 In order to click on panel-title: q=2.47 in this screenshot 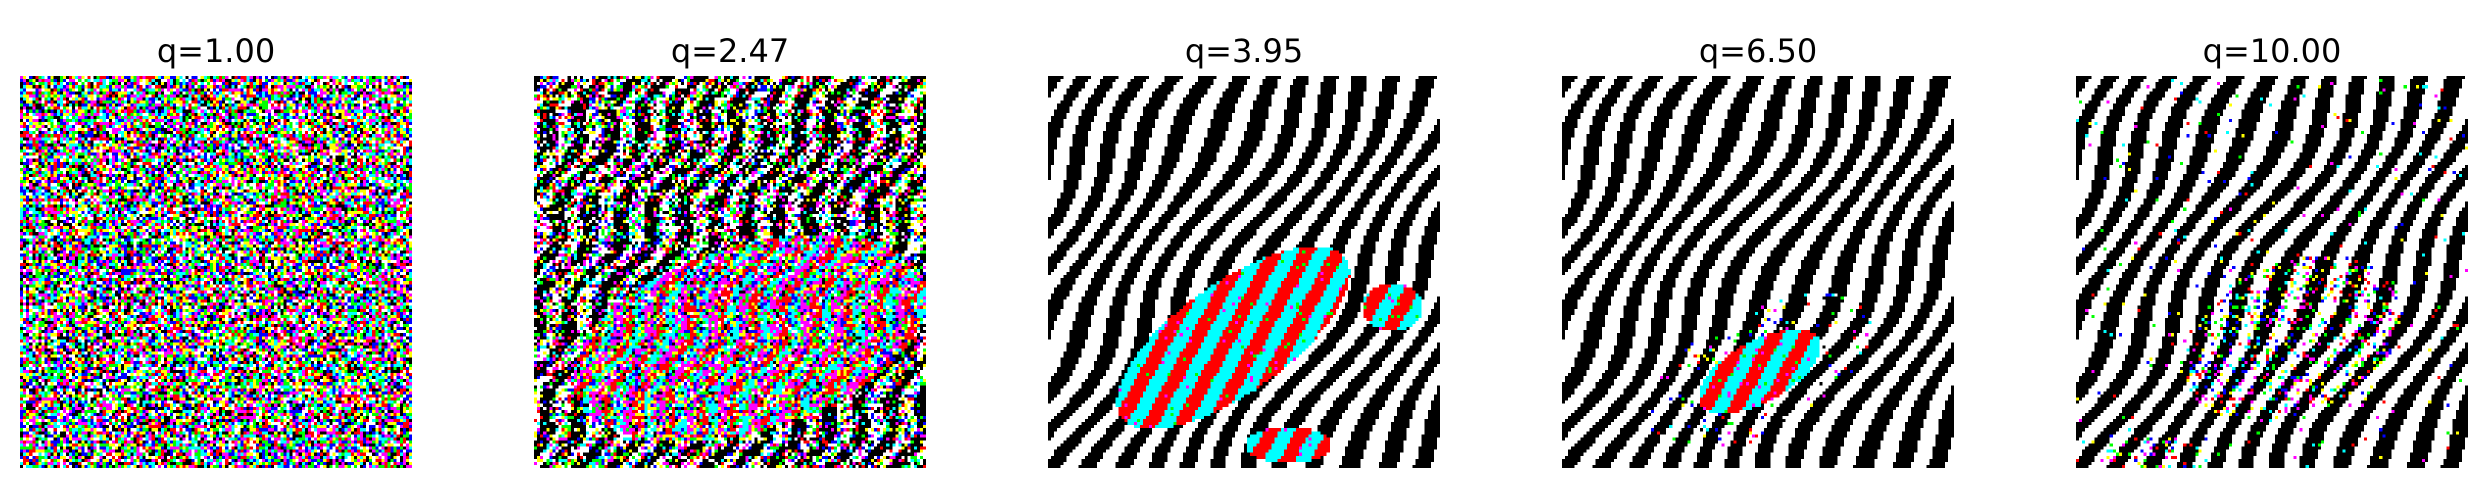, I will do `click(730, 51)`.